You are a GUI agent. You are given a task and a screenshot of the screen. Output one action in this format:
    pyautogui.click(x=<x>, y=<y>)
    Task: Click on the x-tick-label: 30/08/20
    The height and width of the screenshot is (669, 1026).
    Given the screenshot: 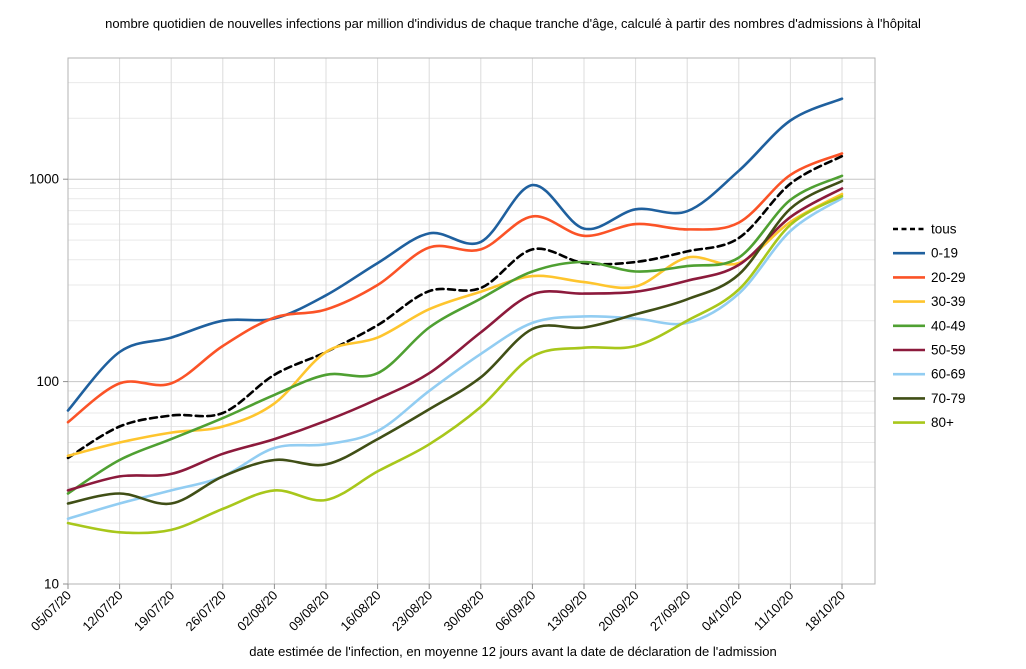 What is the action you would take?
    pyautogui.click(x=464, y=611)
    